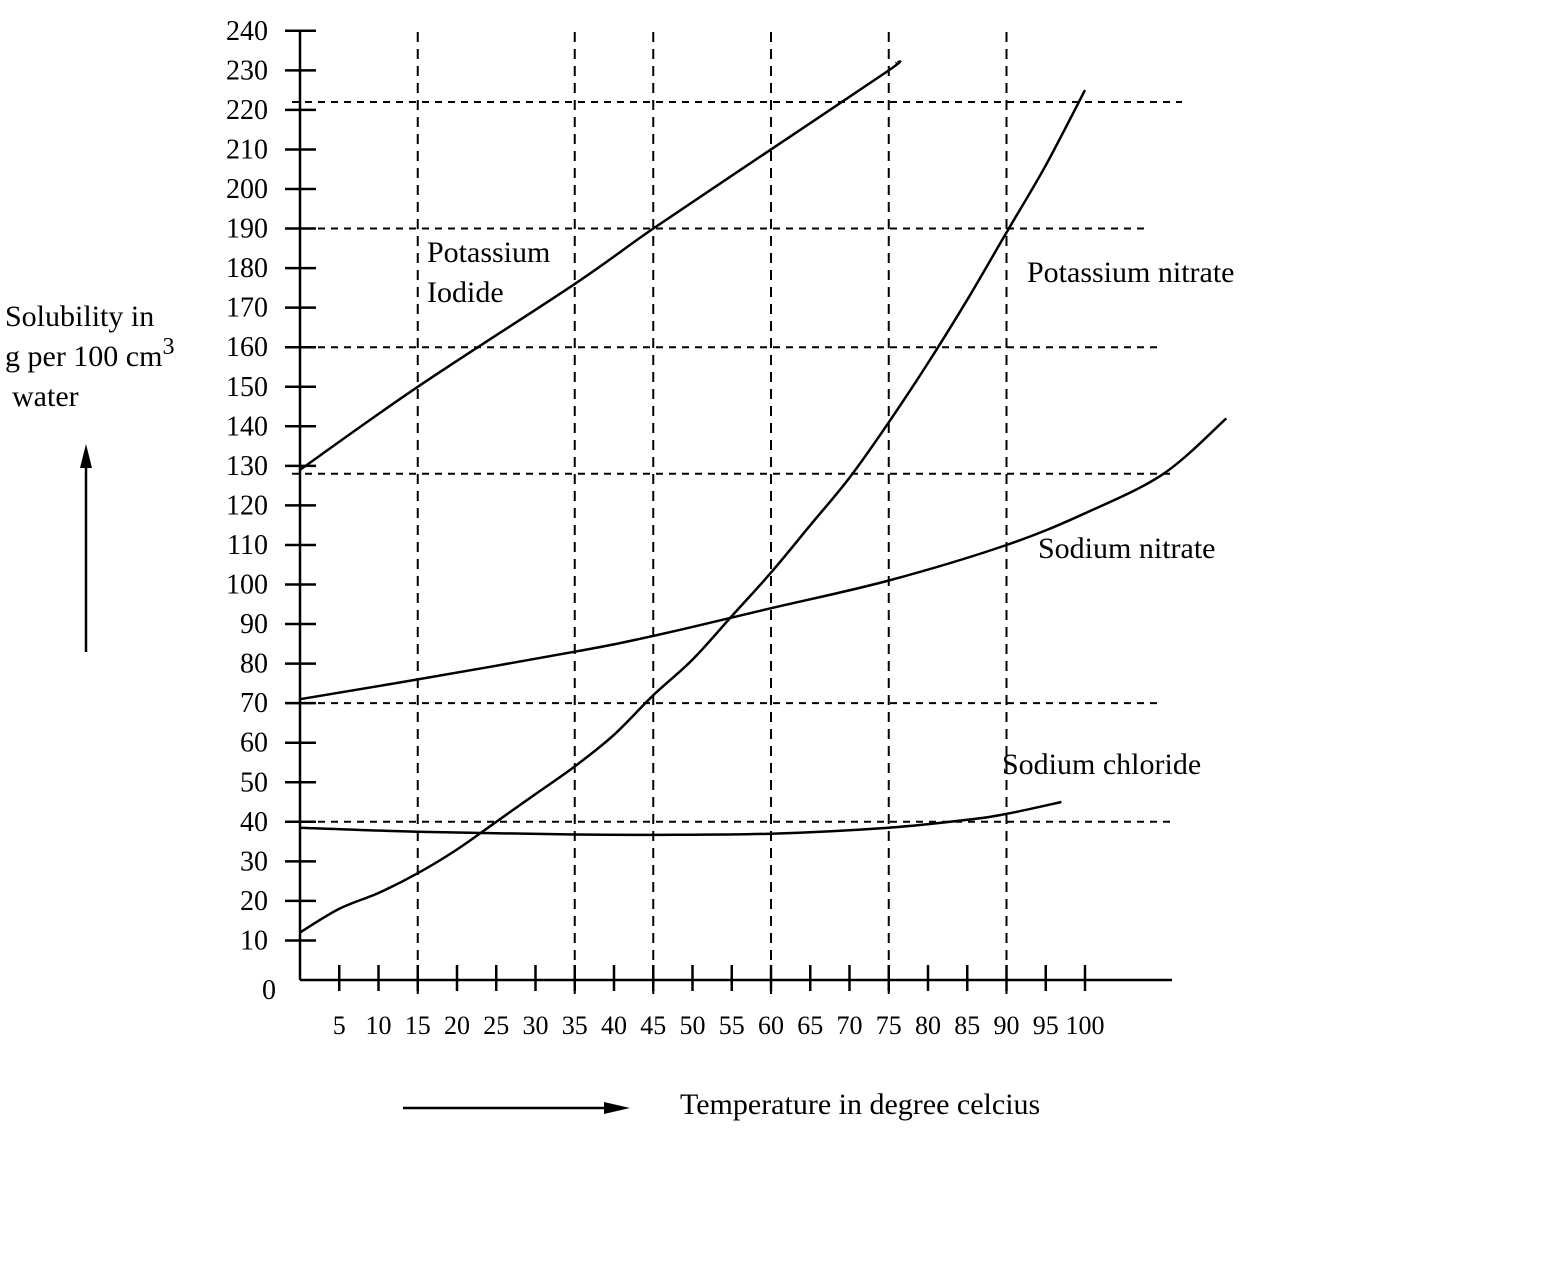  Describe the element at coordinates (247, 189) in the screenshot. I see `y-tick-label-200: 200` at that location.